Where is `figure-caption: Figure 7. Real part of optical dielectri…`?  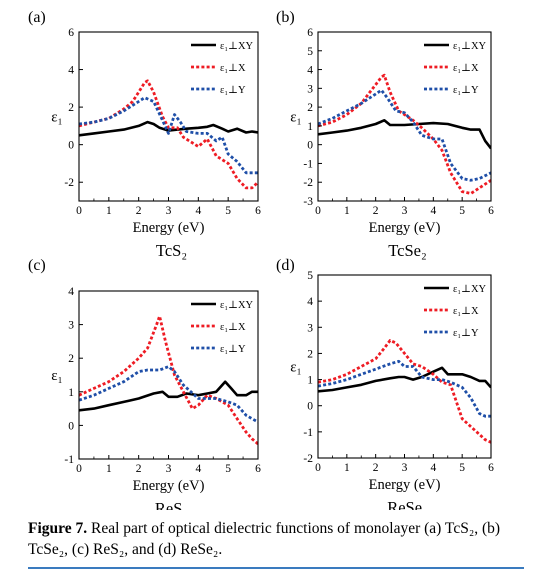
figure-caption: Figure 7. Real part of optical dielectri… is located at coordinates (278, 539).